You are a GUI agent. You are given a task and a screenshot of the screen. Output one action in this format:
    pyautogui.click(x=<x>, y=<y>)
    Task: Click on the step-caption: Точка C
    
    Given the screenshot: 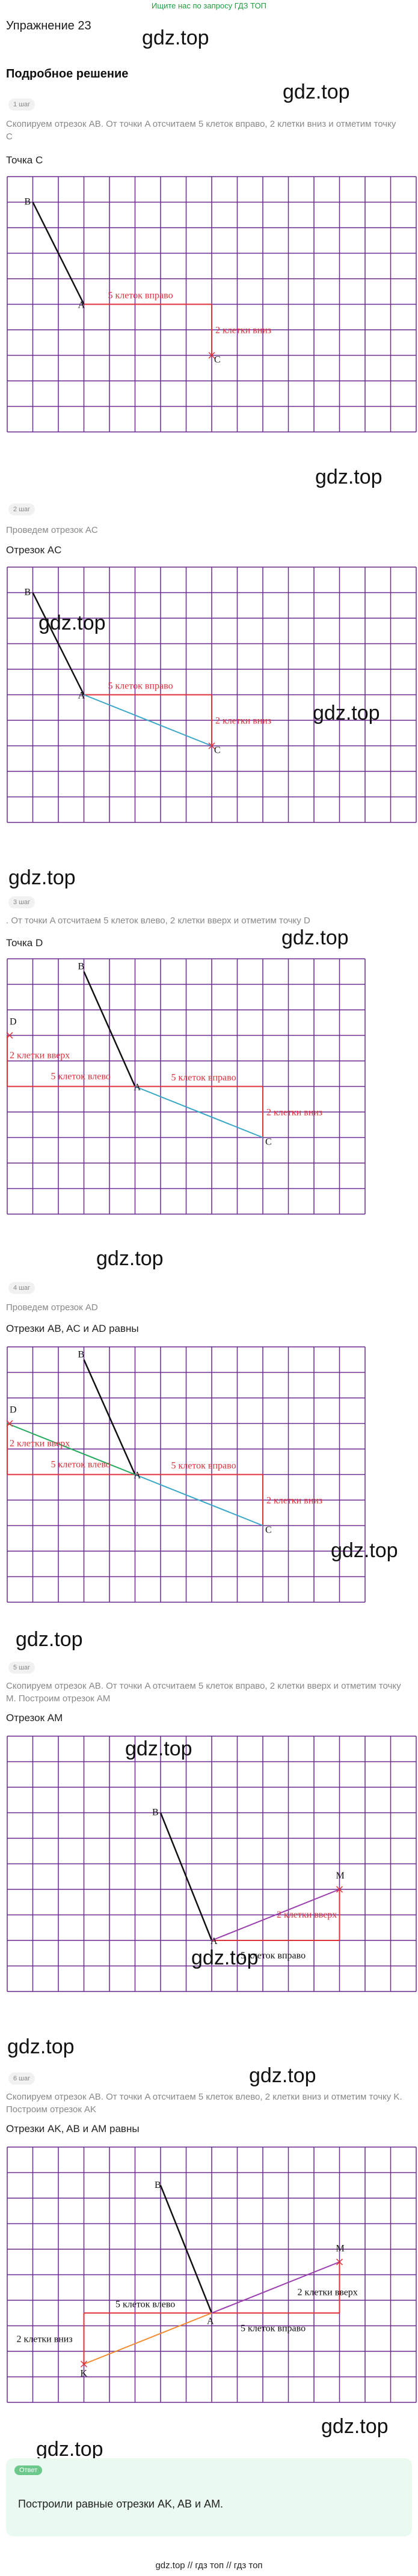 What is the action you would take?
    pyautogui.click(x=24, y=160)
    